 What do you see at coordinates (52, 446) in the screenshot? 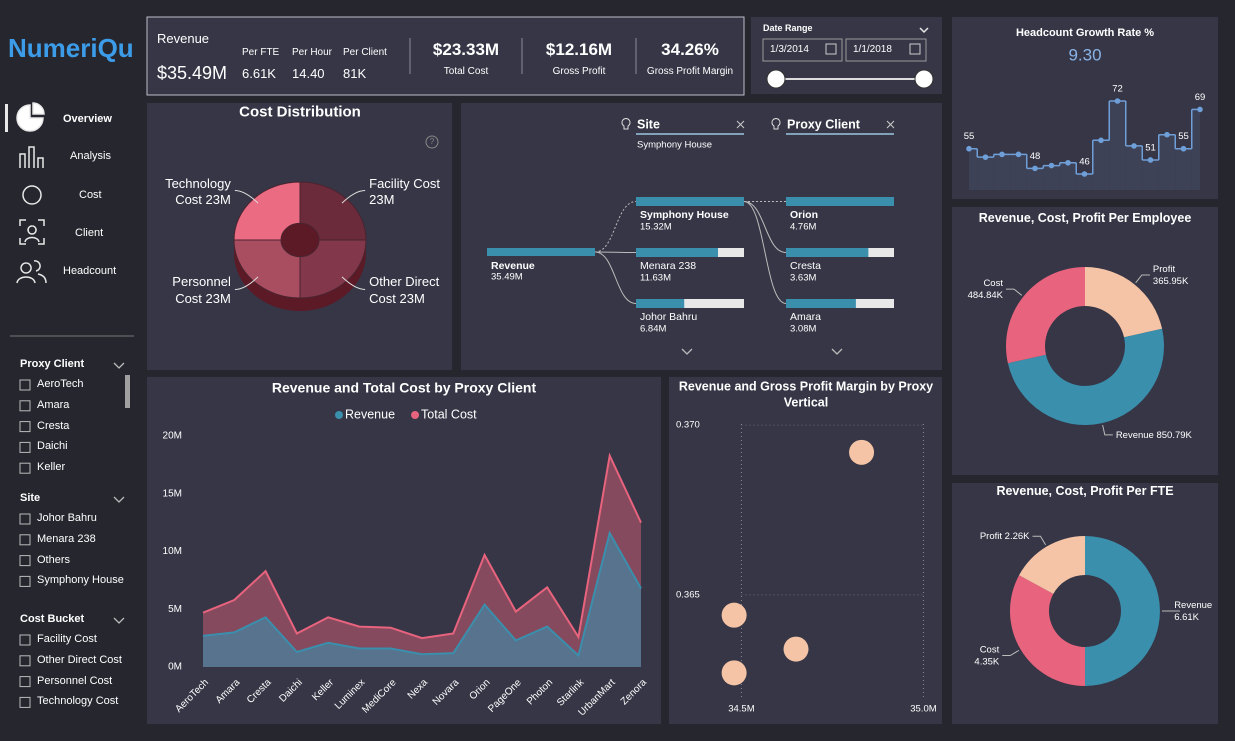
I see `filter-item: Daichi` at bounding box center [52, 446].